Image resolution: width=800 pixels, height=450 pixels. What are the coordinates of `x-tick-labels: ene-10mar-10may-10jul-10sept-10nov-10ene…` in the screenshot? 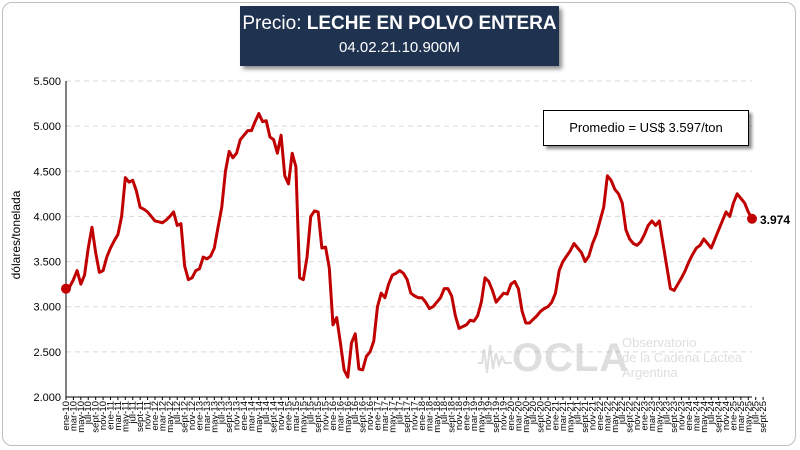 It's located at (415, 417).